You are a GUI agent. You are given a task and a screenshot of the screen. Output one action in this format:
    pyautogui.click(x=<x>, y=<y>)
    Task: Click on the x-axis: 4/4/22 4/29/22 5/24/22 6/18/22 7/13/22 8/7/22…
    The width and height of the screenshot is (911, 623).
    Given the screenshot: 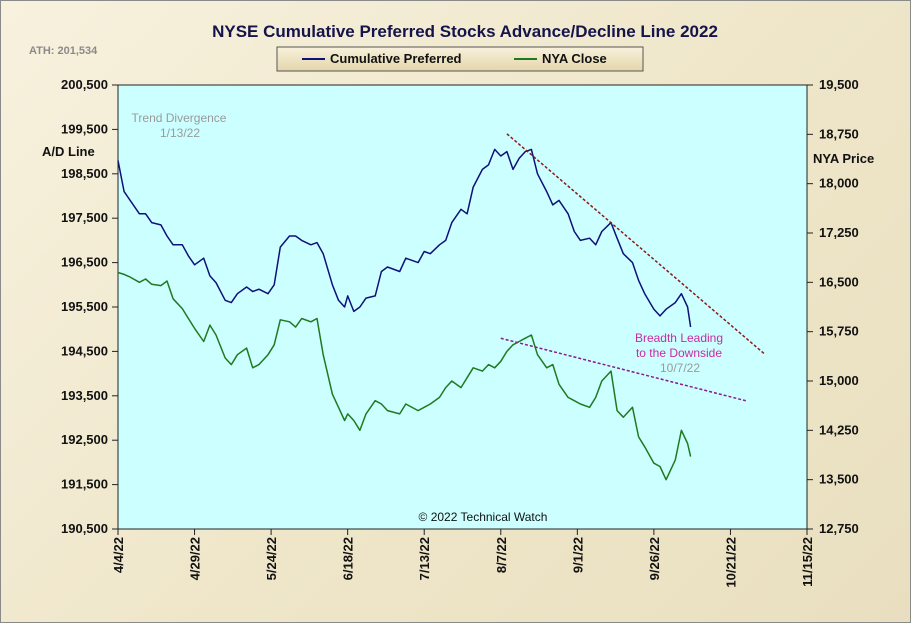 What is the action you would take?
    pyautogui.click(x=463, y=558)
    